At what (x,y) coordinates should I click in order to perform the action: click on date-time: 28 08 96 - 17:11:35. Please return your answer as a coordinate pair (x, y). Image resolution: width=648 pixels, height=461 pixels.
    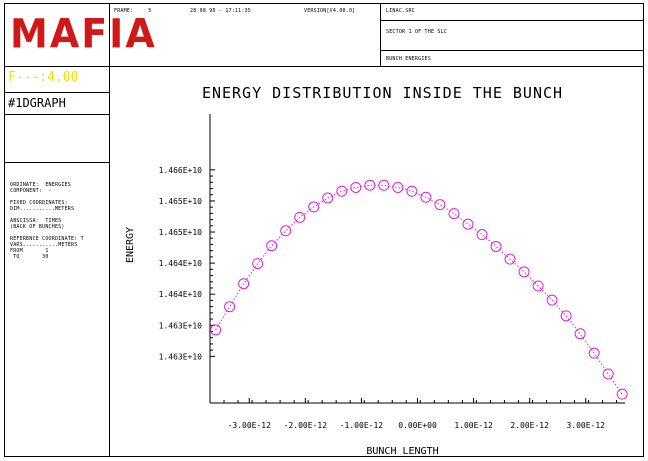
    Looking at the image, I should click on (220, 11).